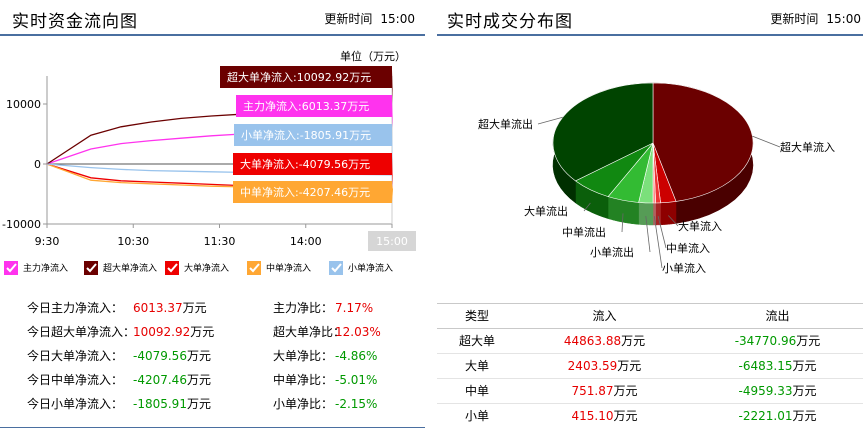  Describe the element at coordinates (47, 241) in the screenshot. I see `x-tick-label: 9:30` at that location.